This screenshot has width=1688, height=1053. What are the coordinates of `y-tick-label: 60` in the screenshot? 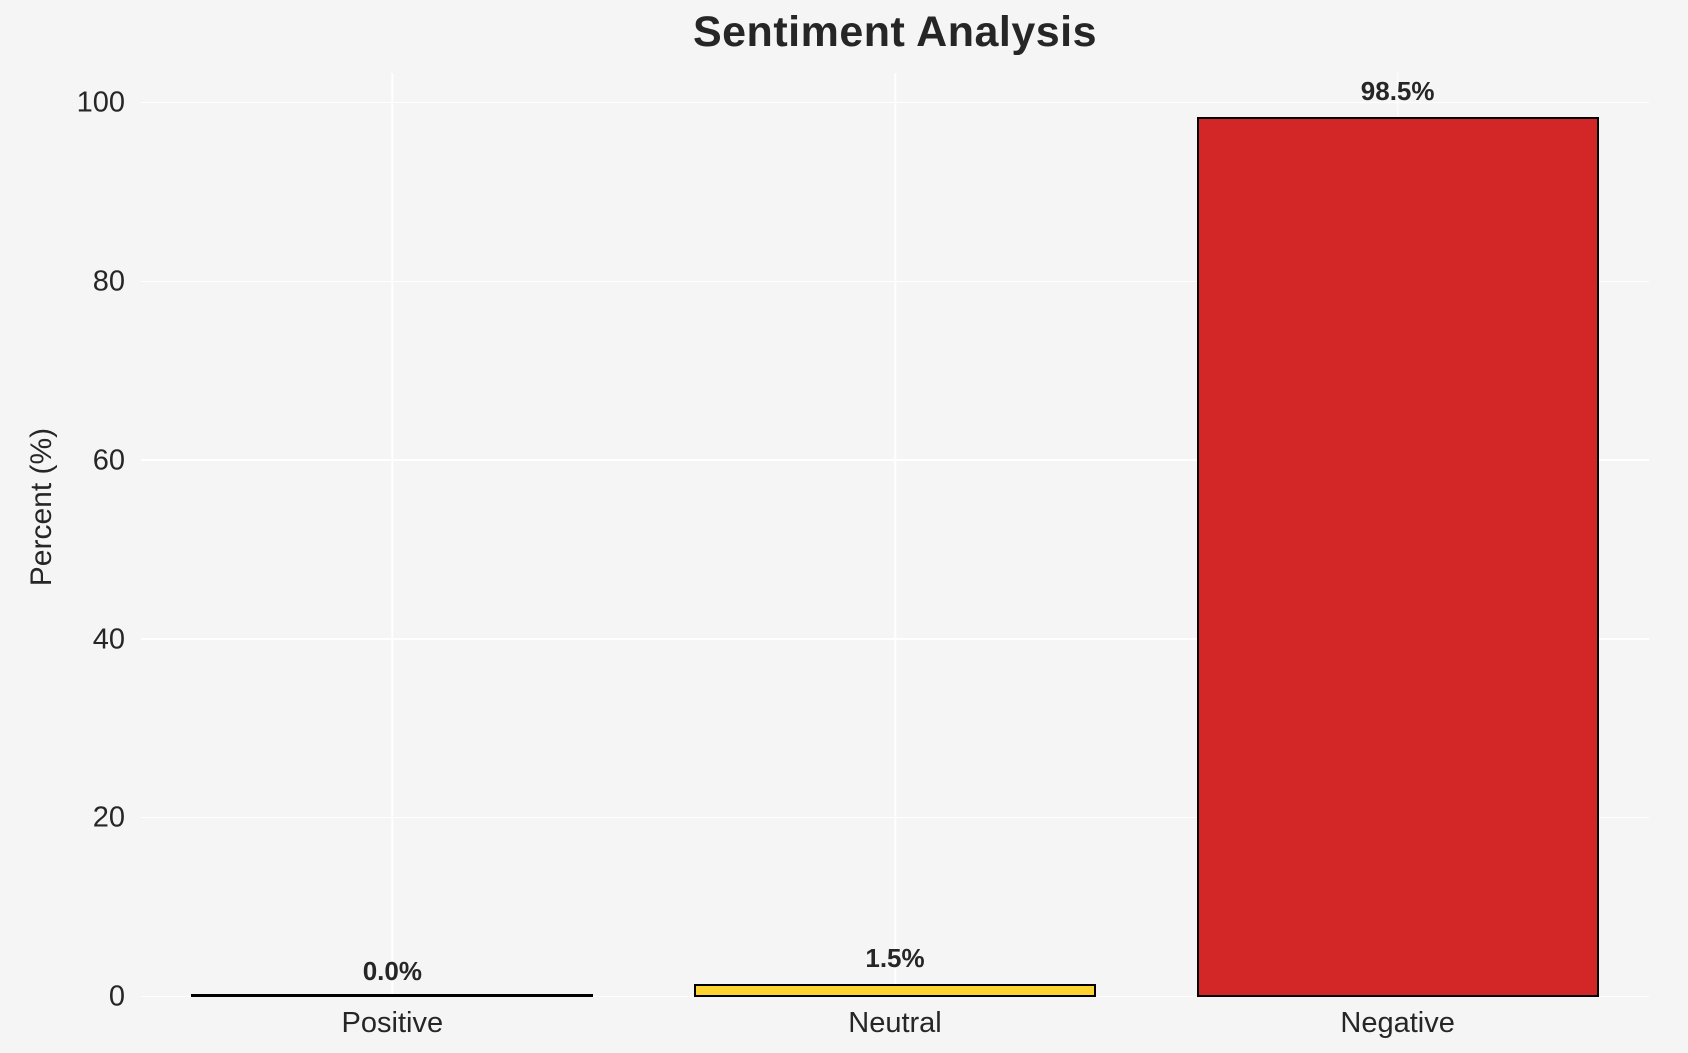 It's located at (108, 460).